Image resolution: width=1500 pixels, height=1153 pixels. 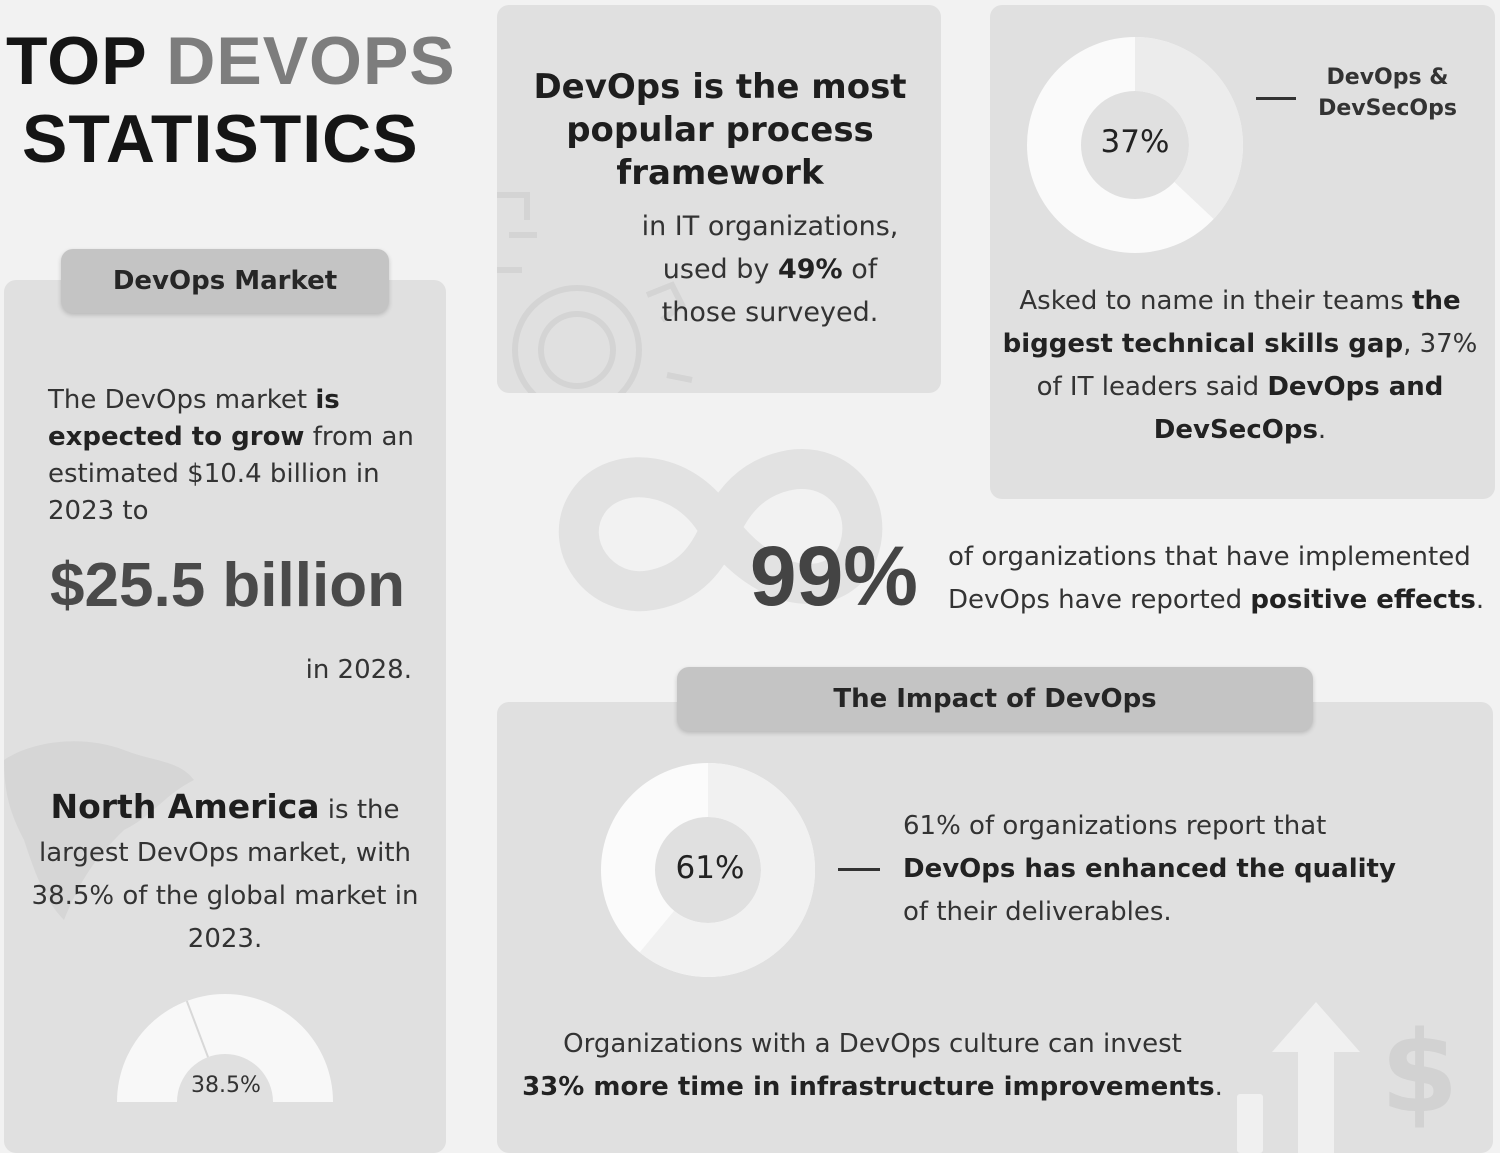 I want to click on growth-arrow-icon, so click(x=1298, y=1077).